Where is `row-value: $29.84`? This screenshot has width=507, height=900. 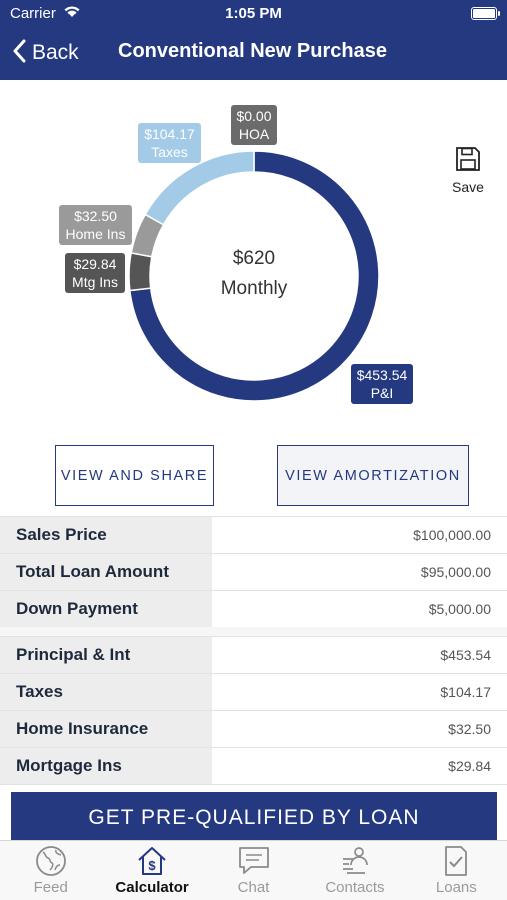
row-value: $29.84 is located at coordinates (359, 766).